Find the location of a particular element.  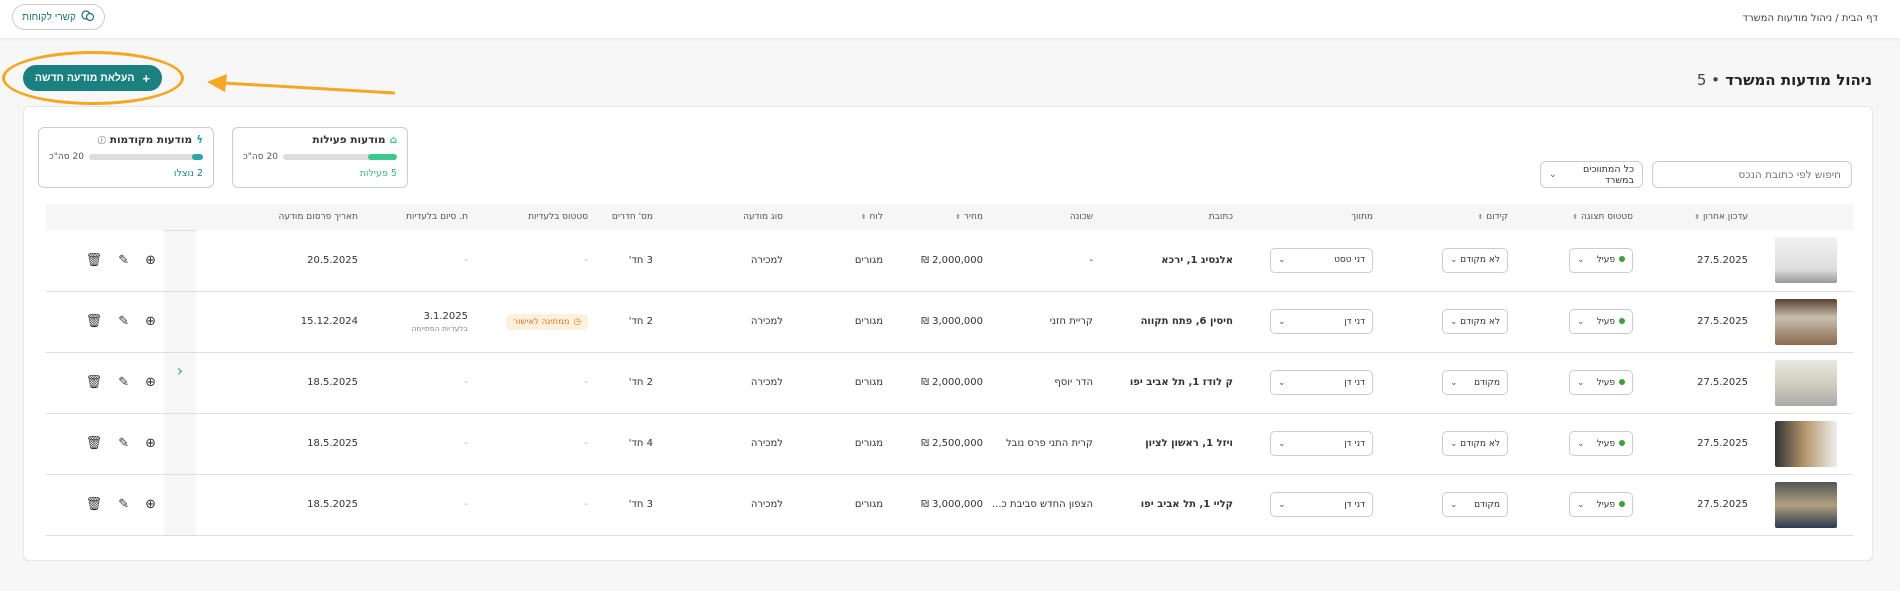

breadcrumb-home: דף הבית is located at coordinates (1859, 18).